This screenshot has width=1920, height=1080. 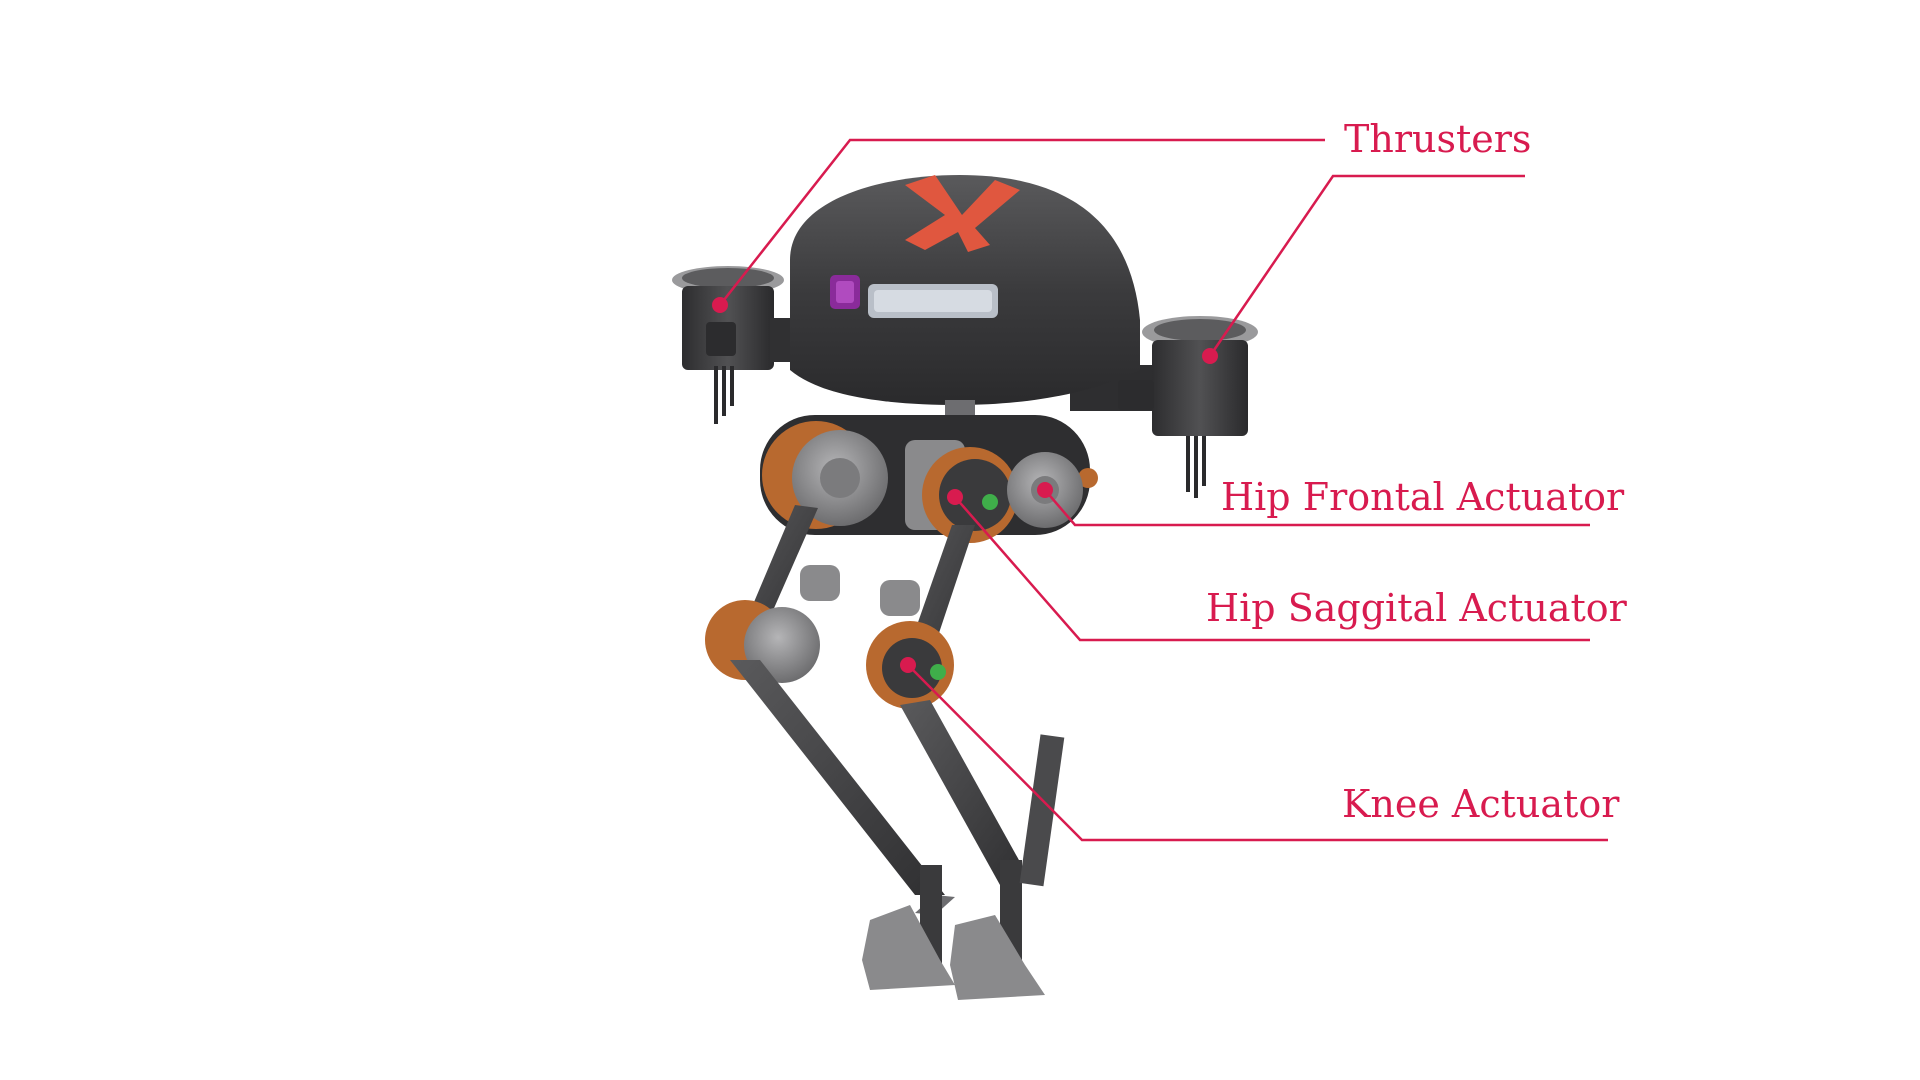 I want to click on callout-dot-thruster-left, so click(x=720, y=305).